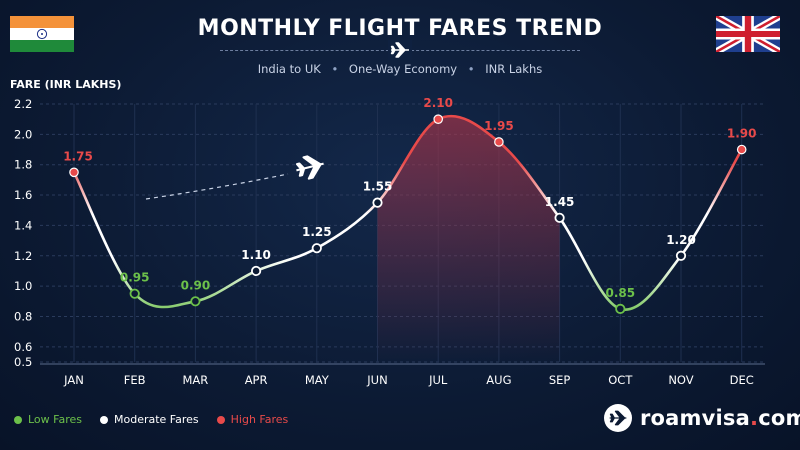  Describe the element at coordinates (317, 232) in the screenshot. I see `data-label: 1.25` at that location.